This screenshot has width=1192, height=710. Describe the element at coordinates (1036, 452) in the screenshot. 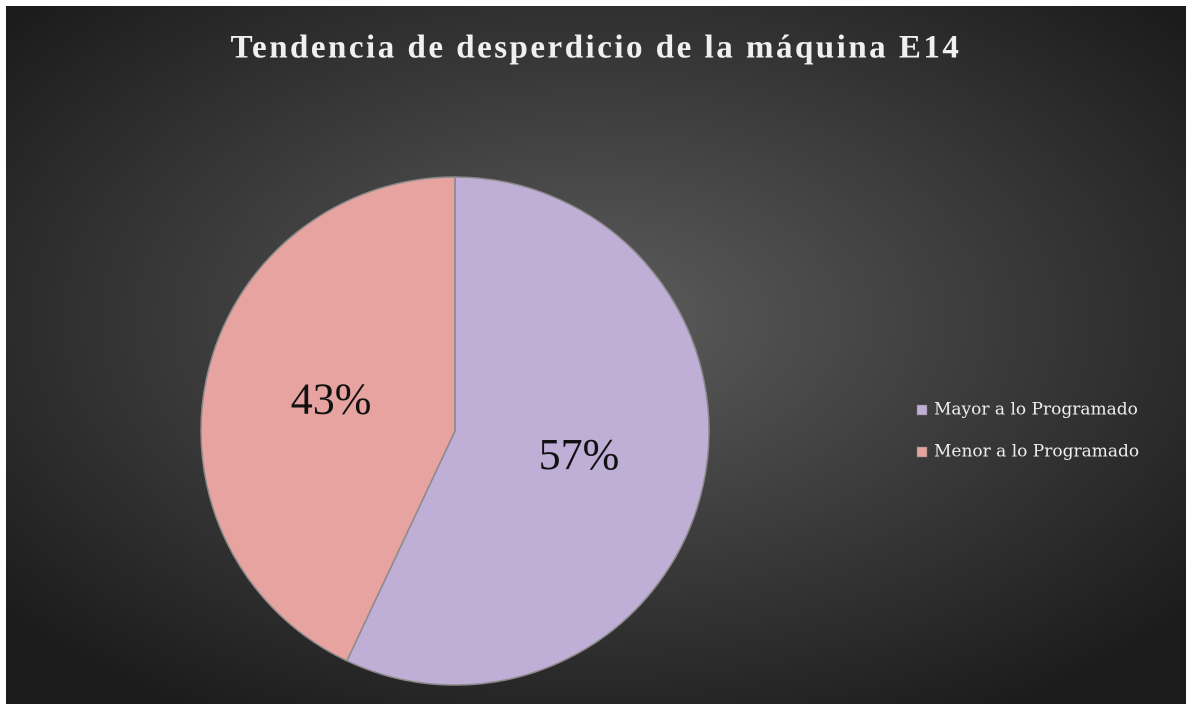

I see `legend-label: Menor a lo Programado` at that location.